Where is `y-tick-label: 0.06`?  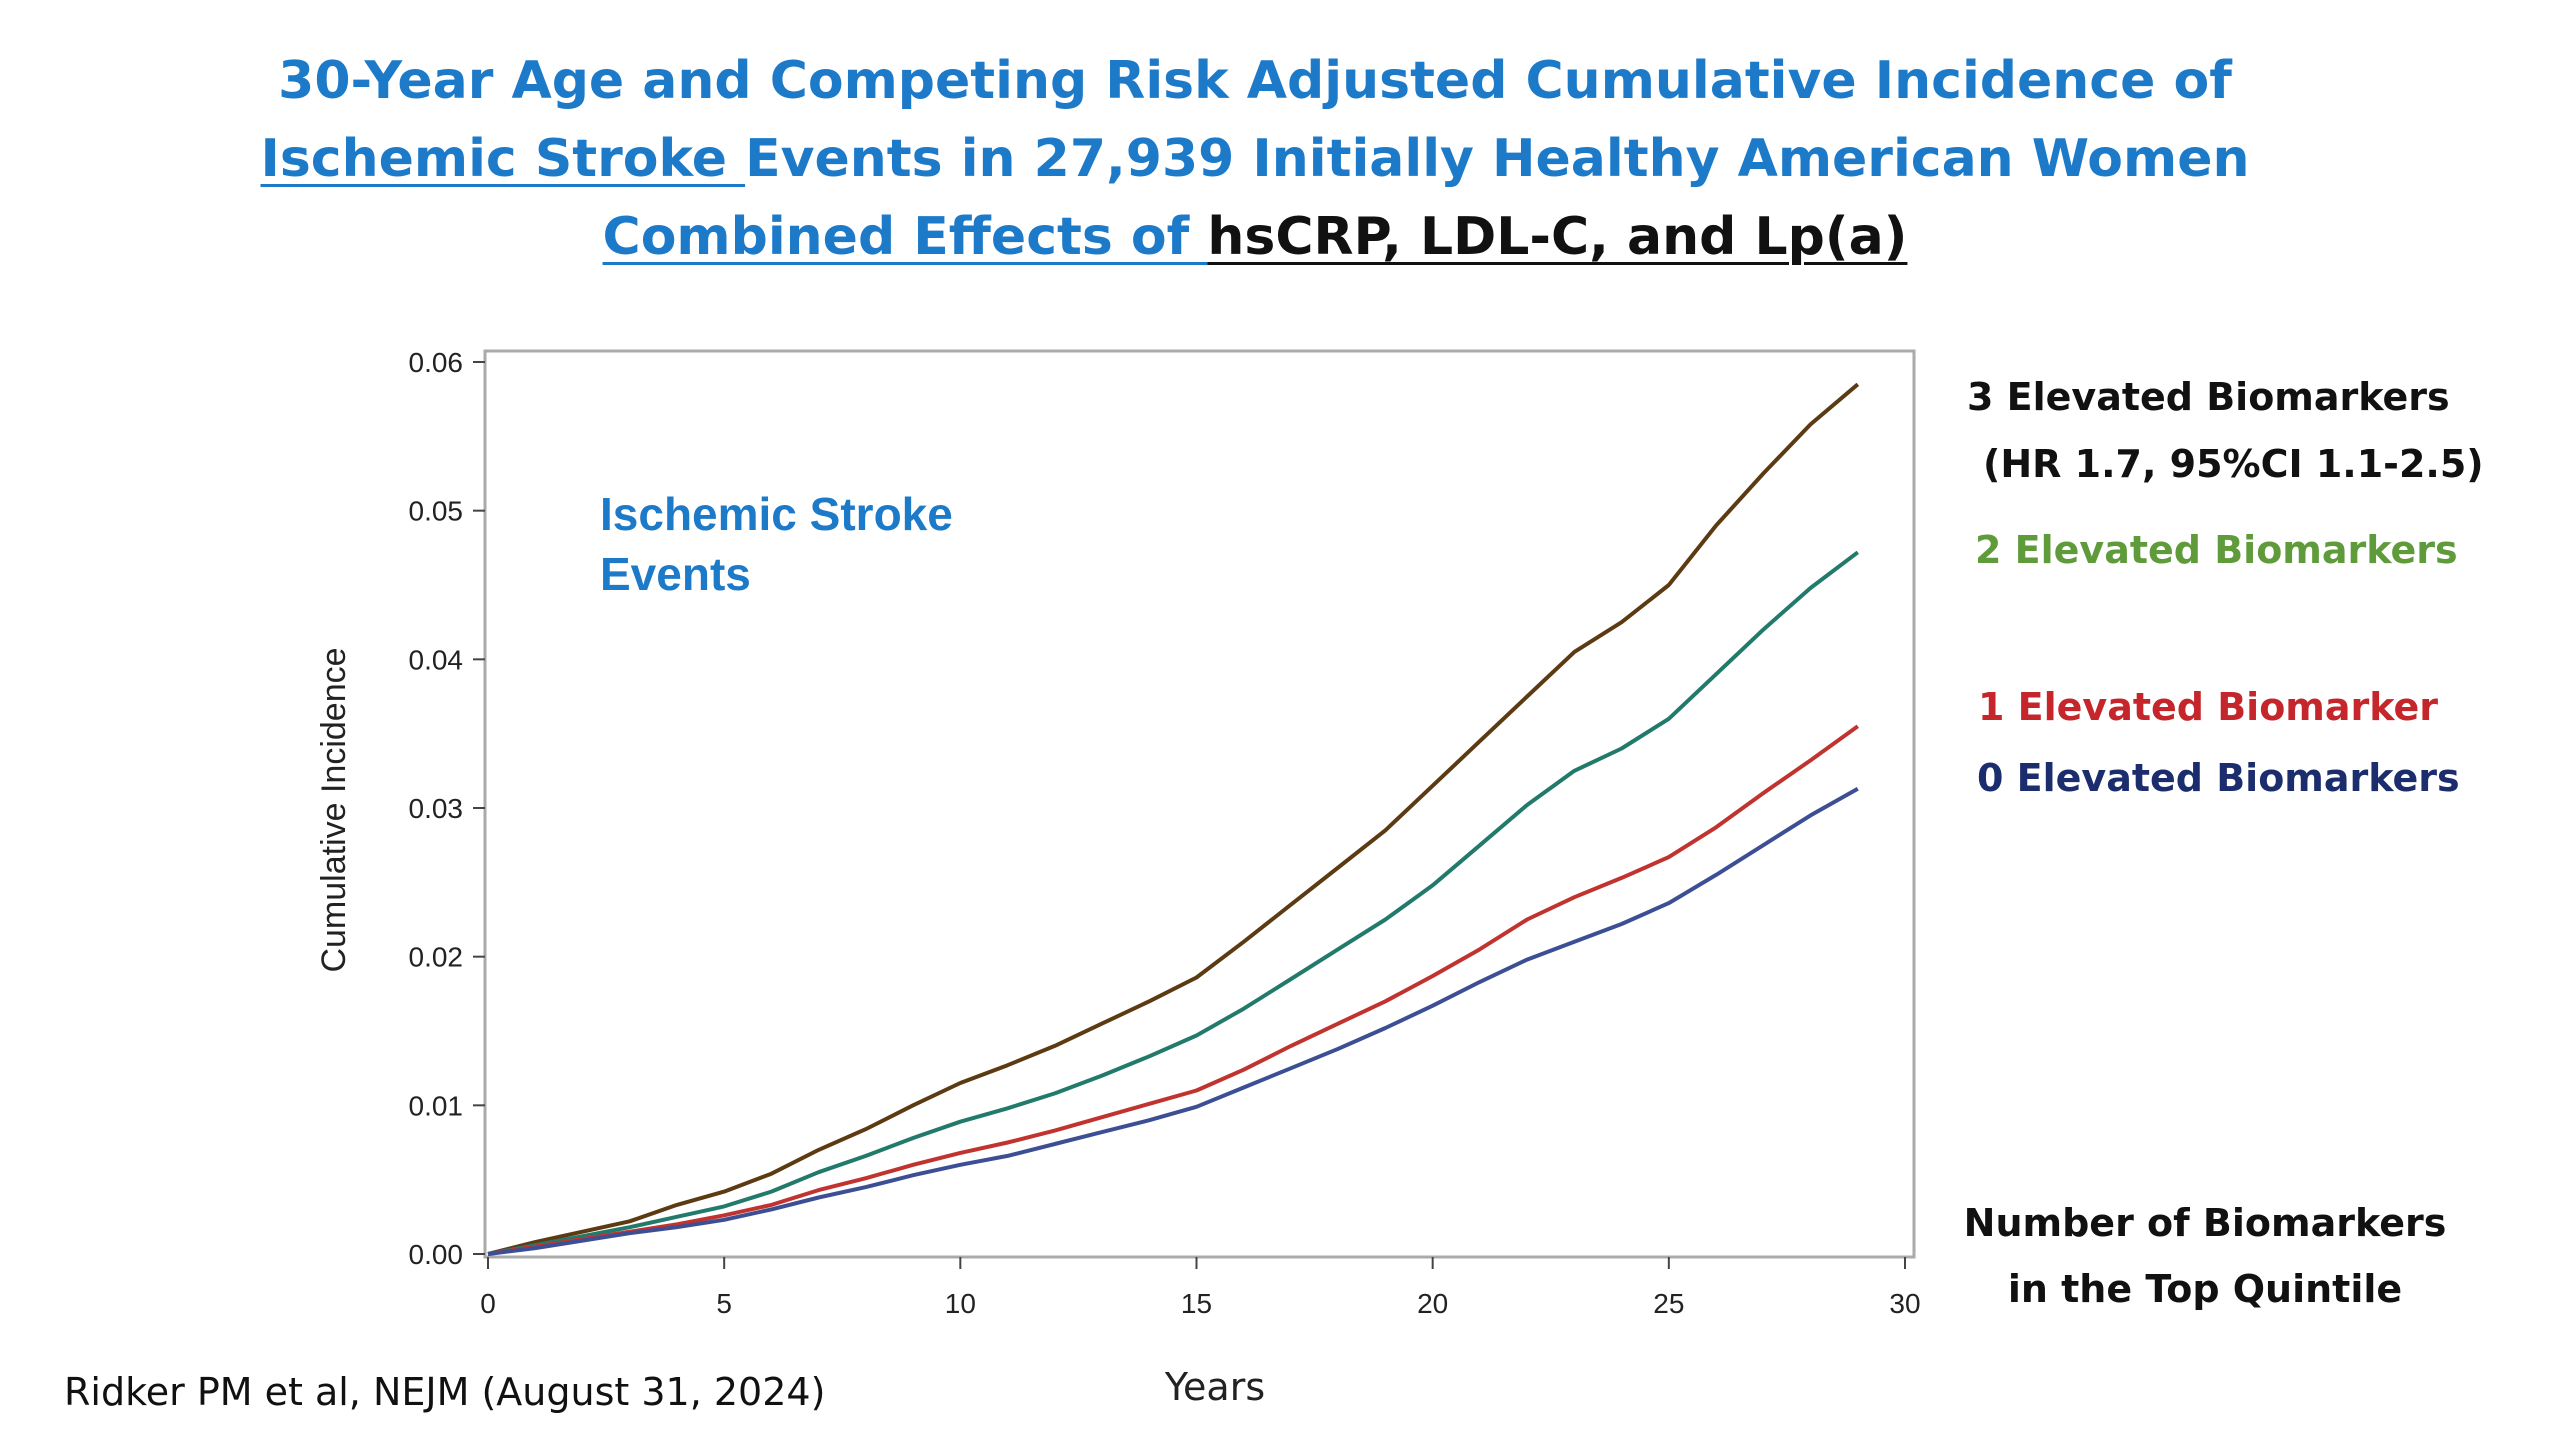 y-tick-label: 0.06 is located at coordinates (436, 362).